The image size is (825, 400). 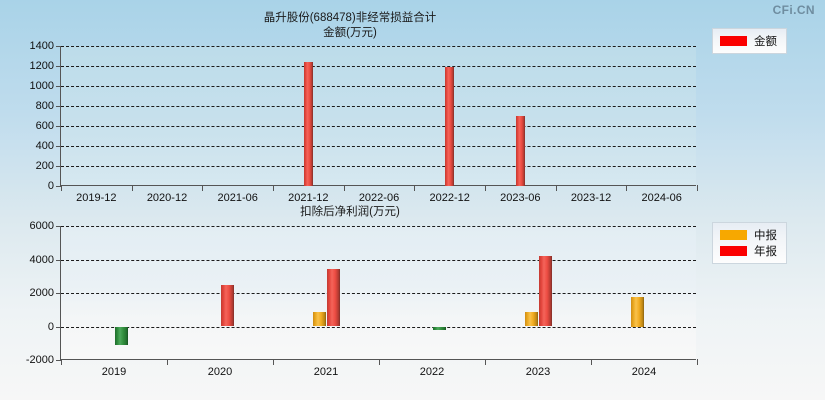 What do you see at coordinates (520, 198) in the screenshot?
I see `x-axis-tick-label: 2023-06` at bounding box center [520, 198].